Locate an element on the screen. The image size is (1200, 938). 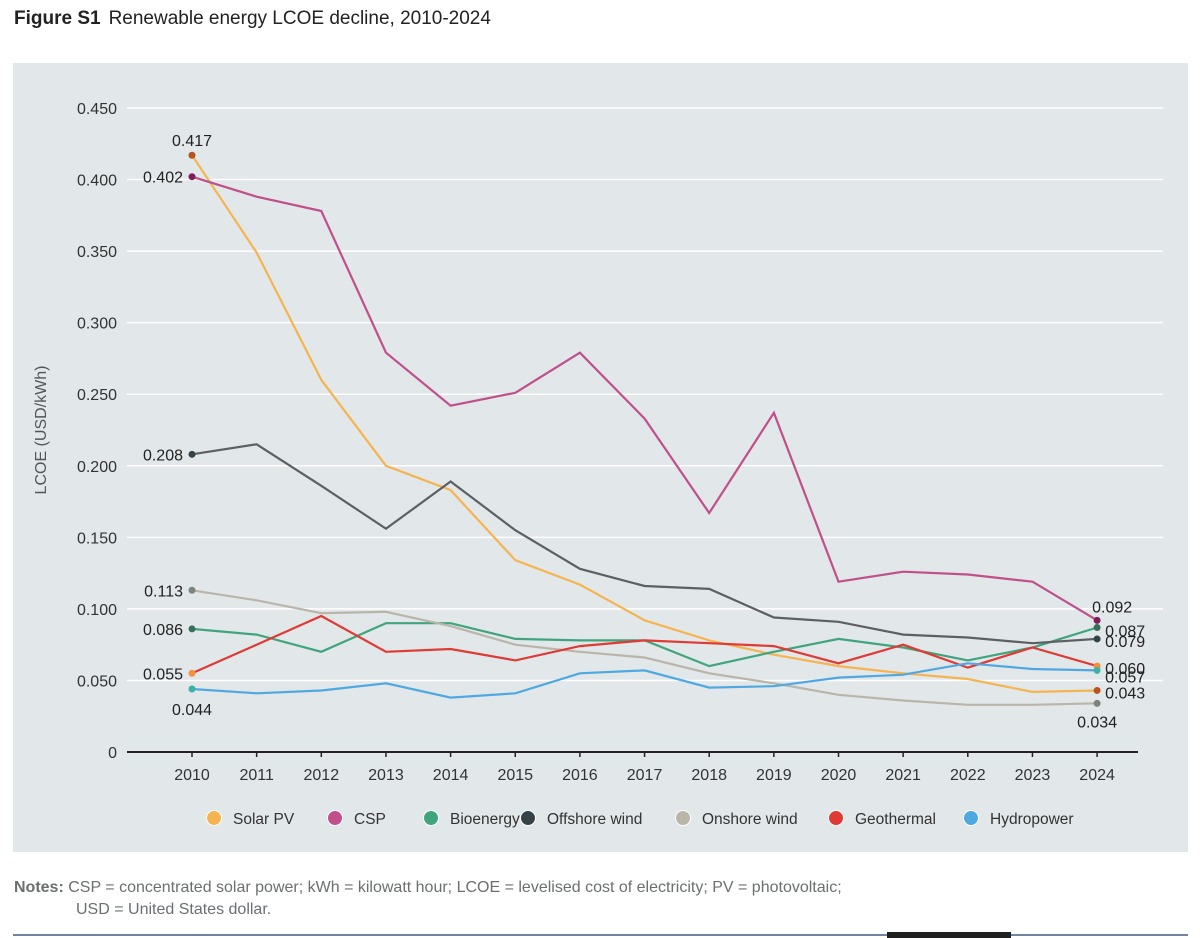
x-tick-label: 2020 is located at coordinates (839, 775).